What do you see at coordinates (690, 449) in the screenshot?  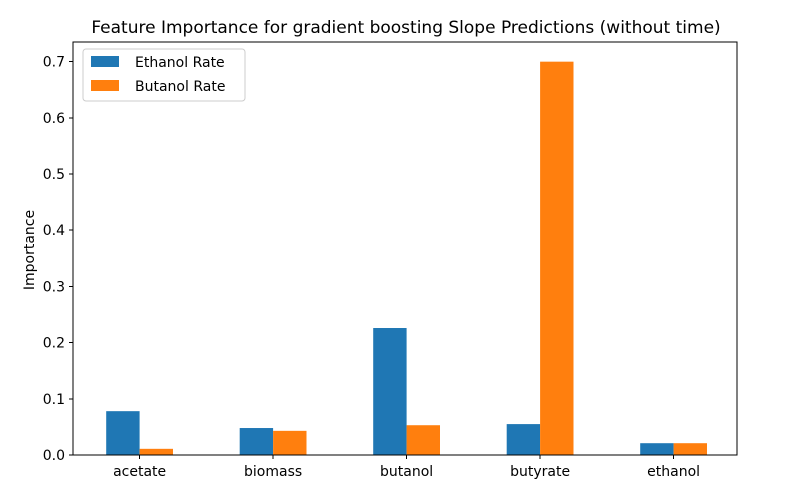 I see `bar-ethanol-butanol-rate` at bounding box center [690, 449].